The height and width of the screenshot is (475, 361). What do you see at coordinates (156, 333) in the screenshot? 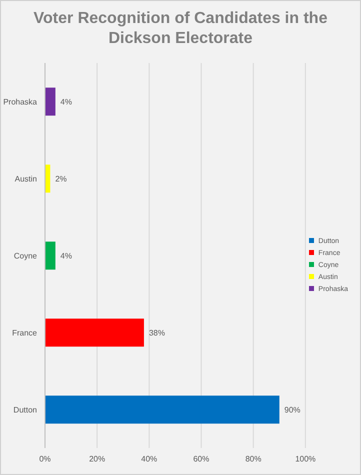
I see `data-label: 38%` at bounding box center [156, 333].